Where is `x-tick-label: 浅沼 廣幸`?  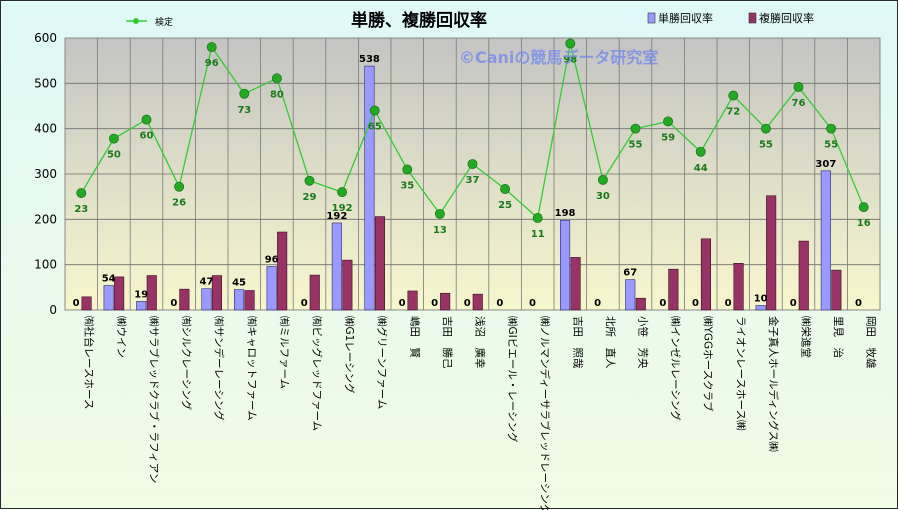
x-tick-label: 浅沼 廣幸 is located at coordinates (480, 342).